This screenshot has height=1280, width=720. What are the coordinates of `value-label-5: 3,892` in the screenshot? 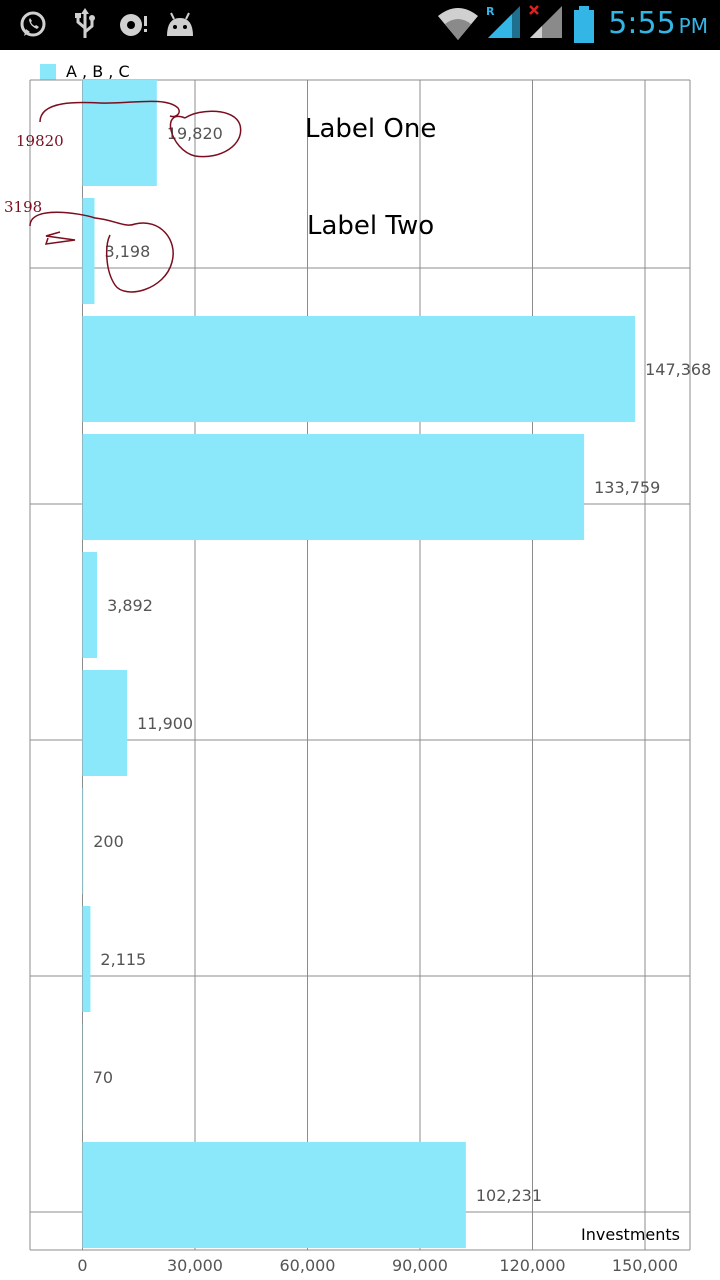 It's located at (130, 605).